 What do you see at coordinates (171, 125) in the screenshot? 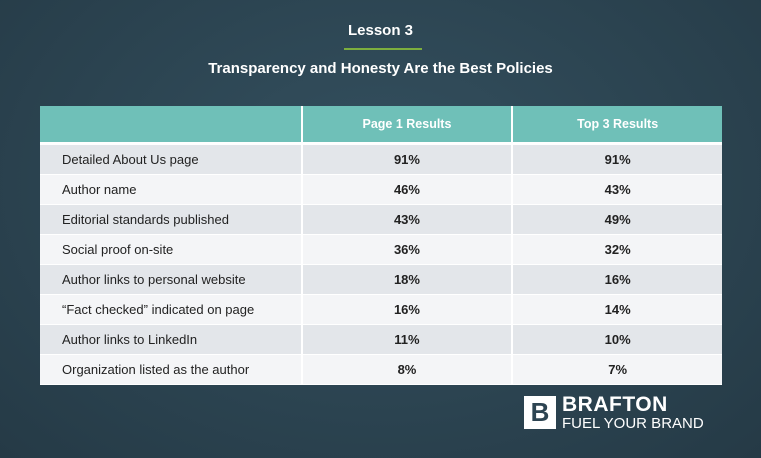
I see `column-header` at bounding box center [171, 125].